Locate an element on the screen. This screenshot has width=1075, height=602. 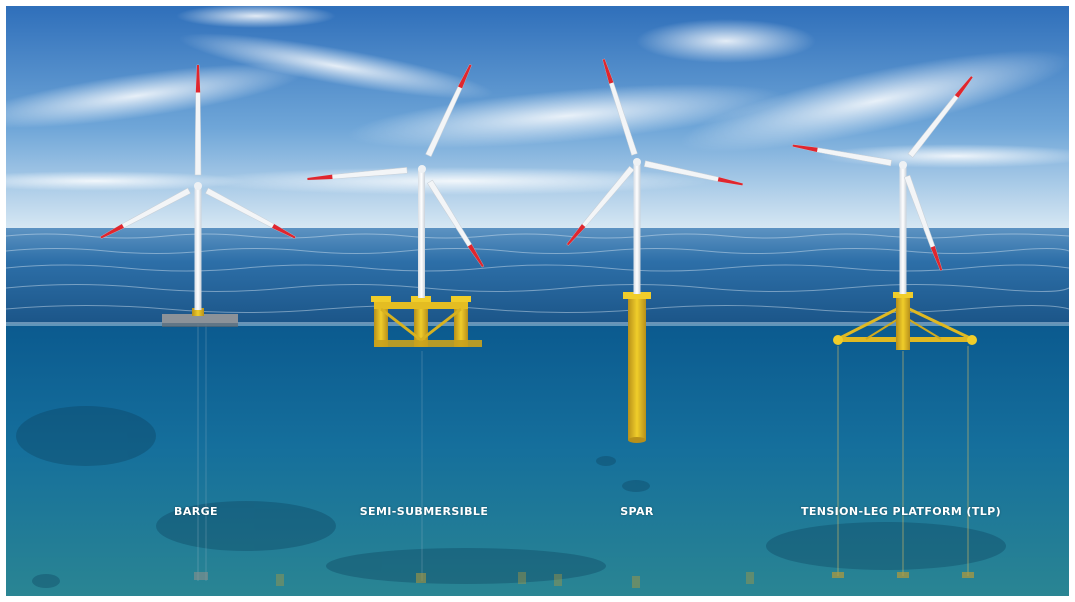
label-barge: BARGE is located at coordinates (196, 511).